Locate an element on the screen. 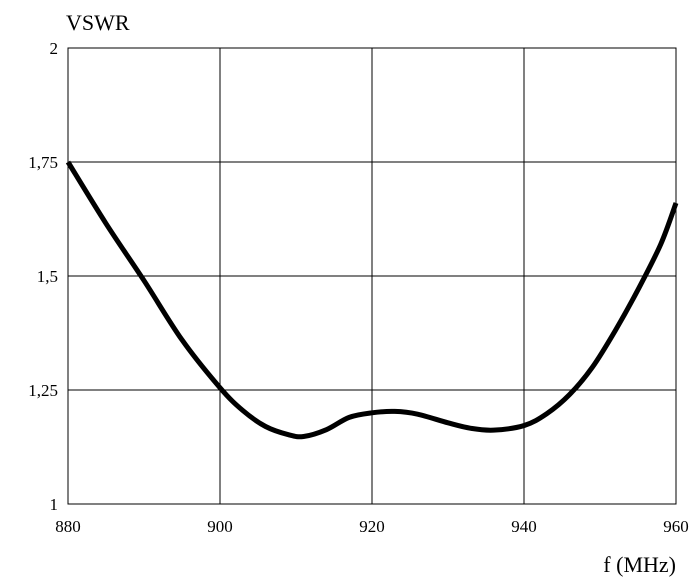 This screenshot has height=581, width=698. x-tick-label: 880 is located at coordinates (68, 526).